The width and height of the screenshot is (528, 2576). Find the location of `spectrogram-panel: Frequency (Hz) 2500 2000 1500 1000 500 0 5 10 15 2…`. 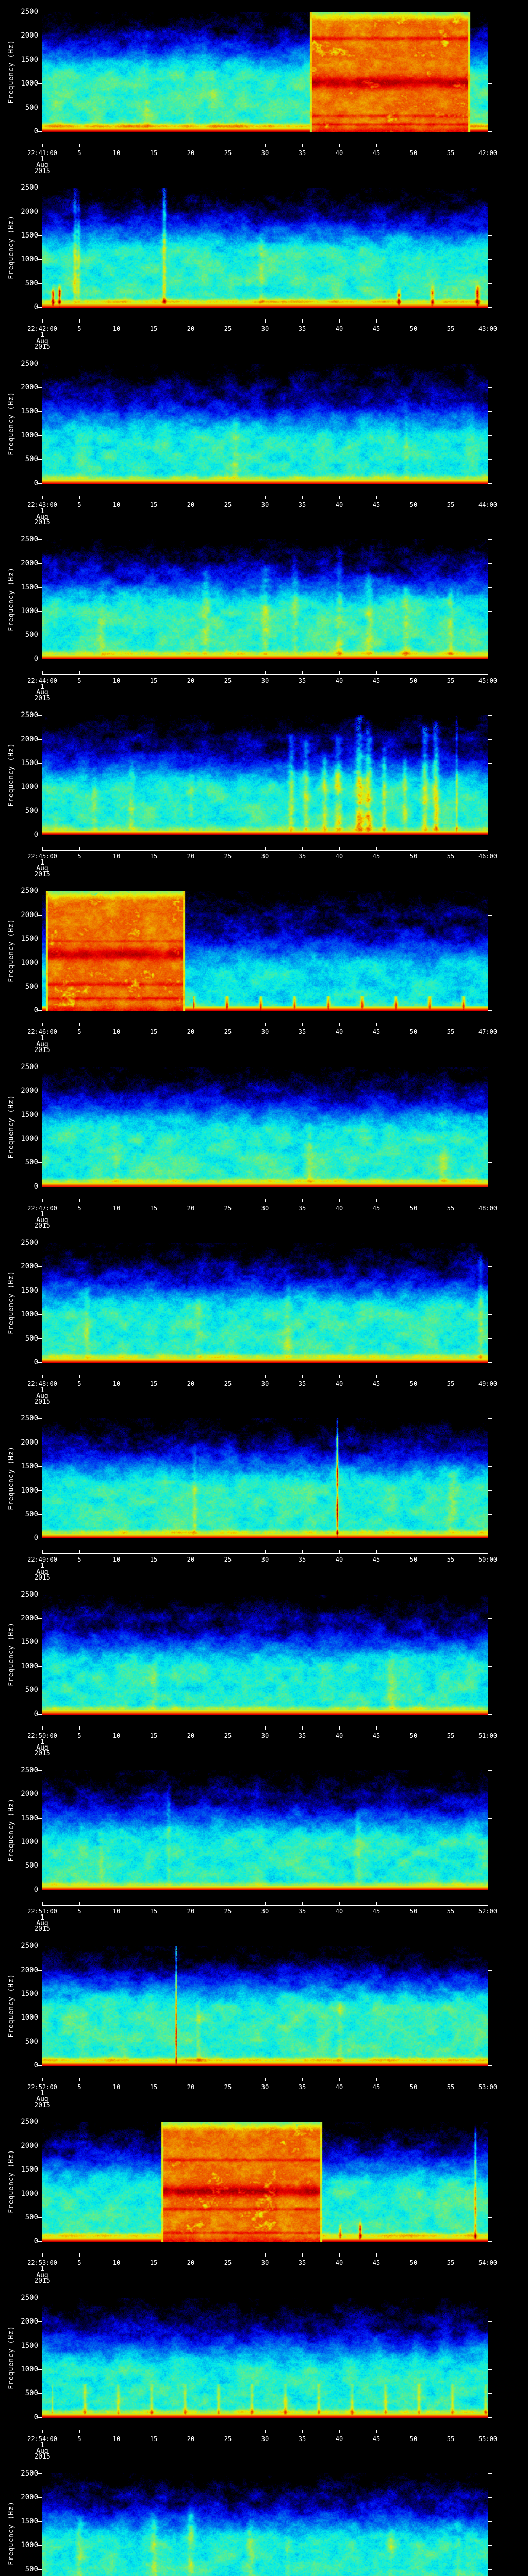

spectrogram-panel: Frequency (Hz) 2500 2000 1500 1000 500 0 5 10 15 2… is located at coordinates (264, 615).